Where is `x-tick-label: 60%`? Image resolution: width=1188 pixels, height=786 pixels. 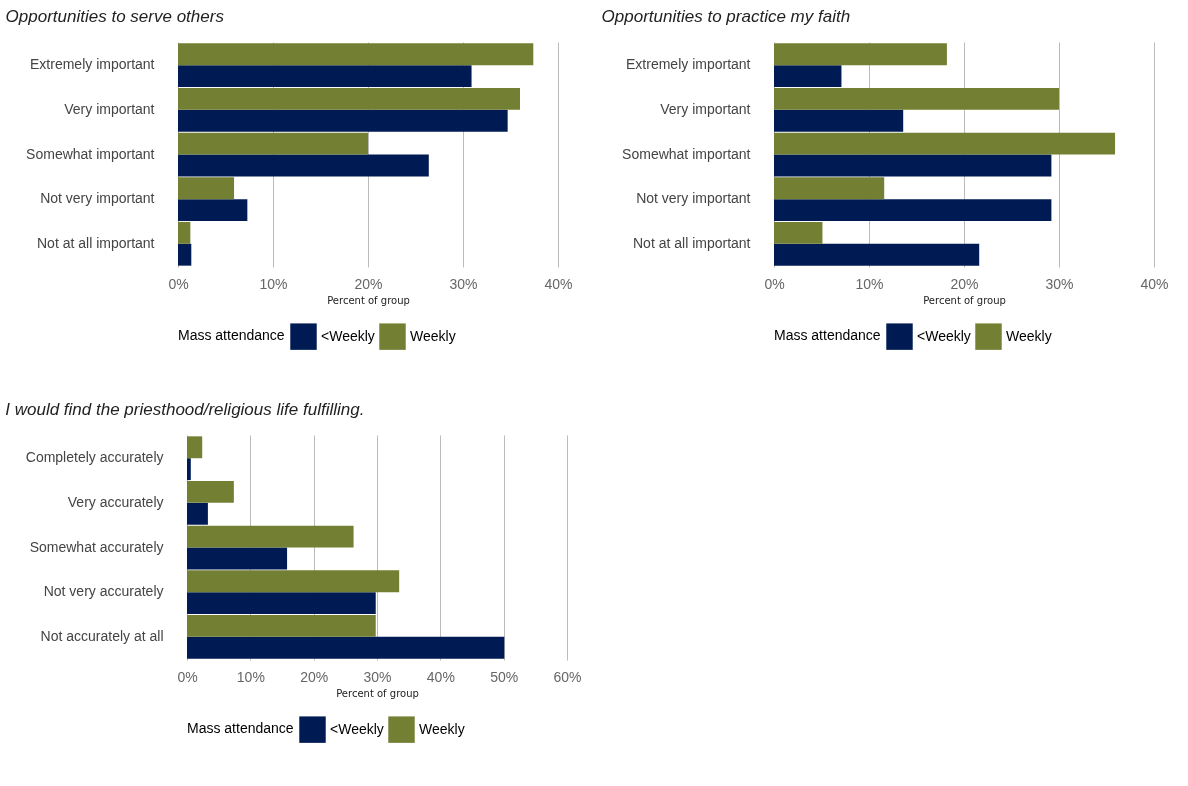 x-tick-label: 60% is located at coordinates (567, 676).